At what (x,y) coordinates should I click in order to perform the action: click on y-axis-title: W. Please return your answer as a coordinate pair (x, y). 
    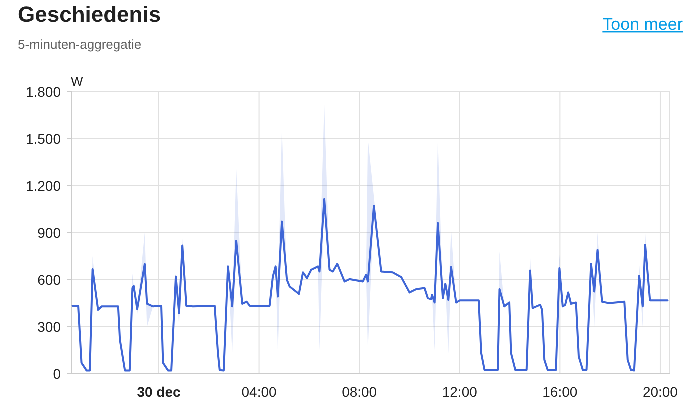
    Looking at the image, I should click on (77, 81).